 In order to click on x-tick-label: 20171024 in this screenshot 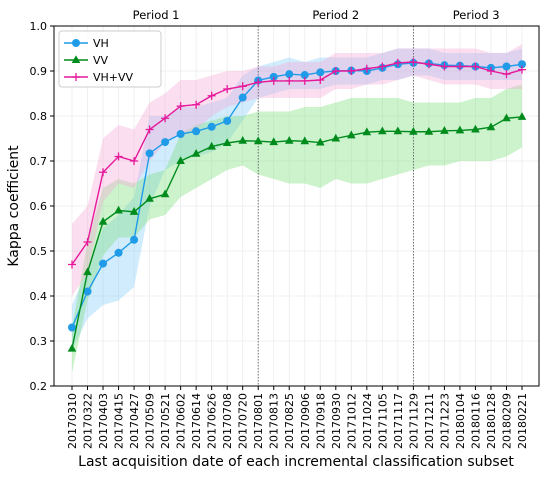, I will do `click(367, 421)`.